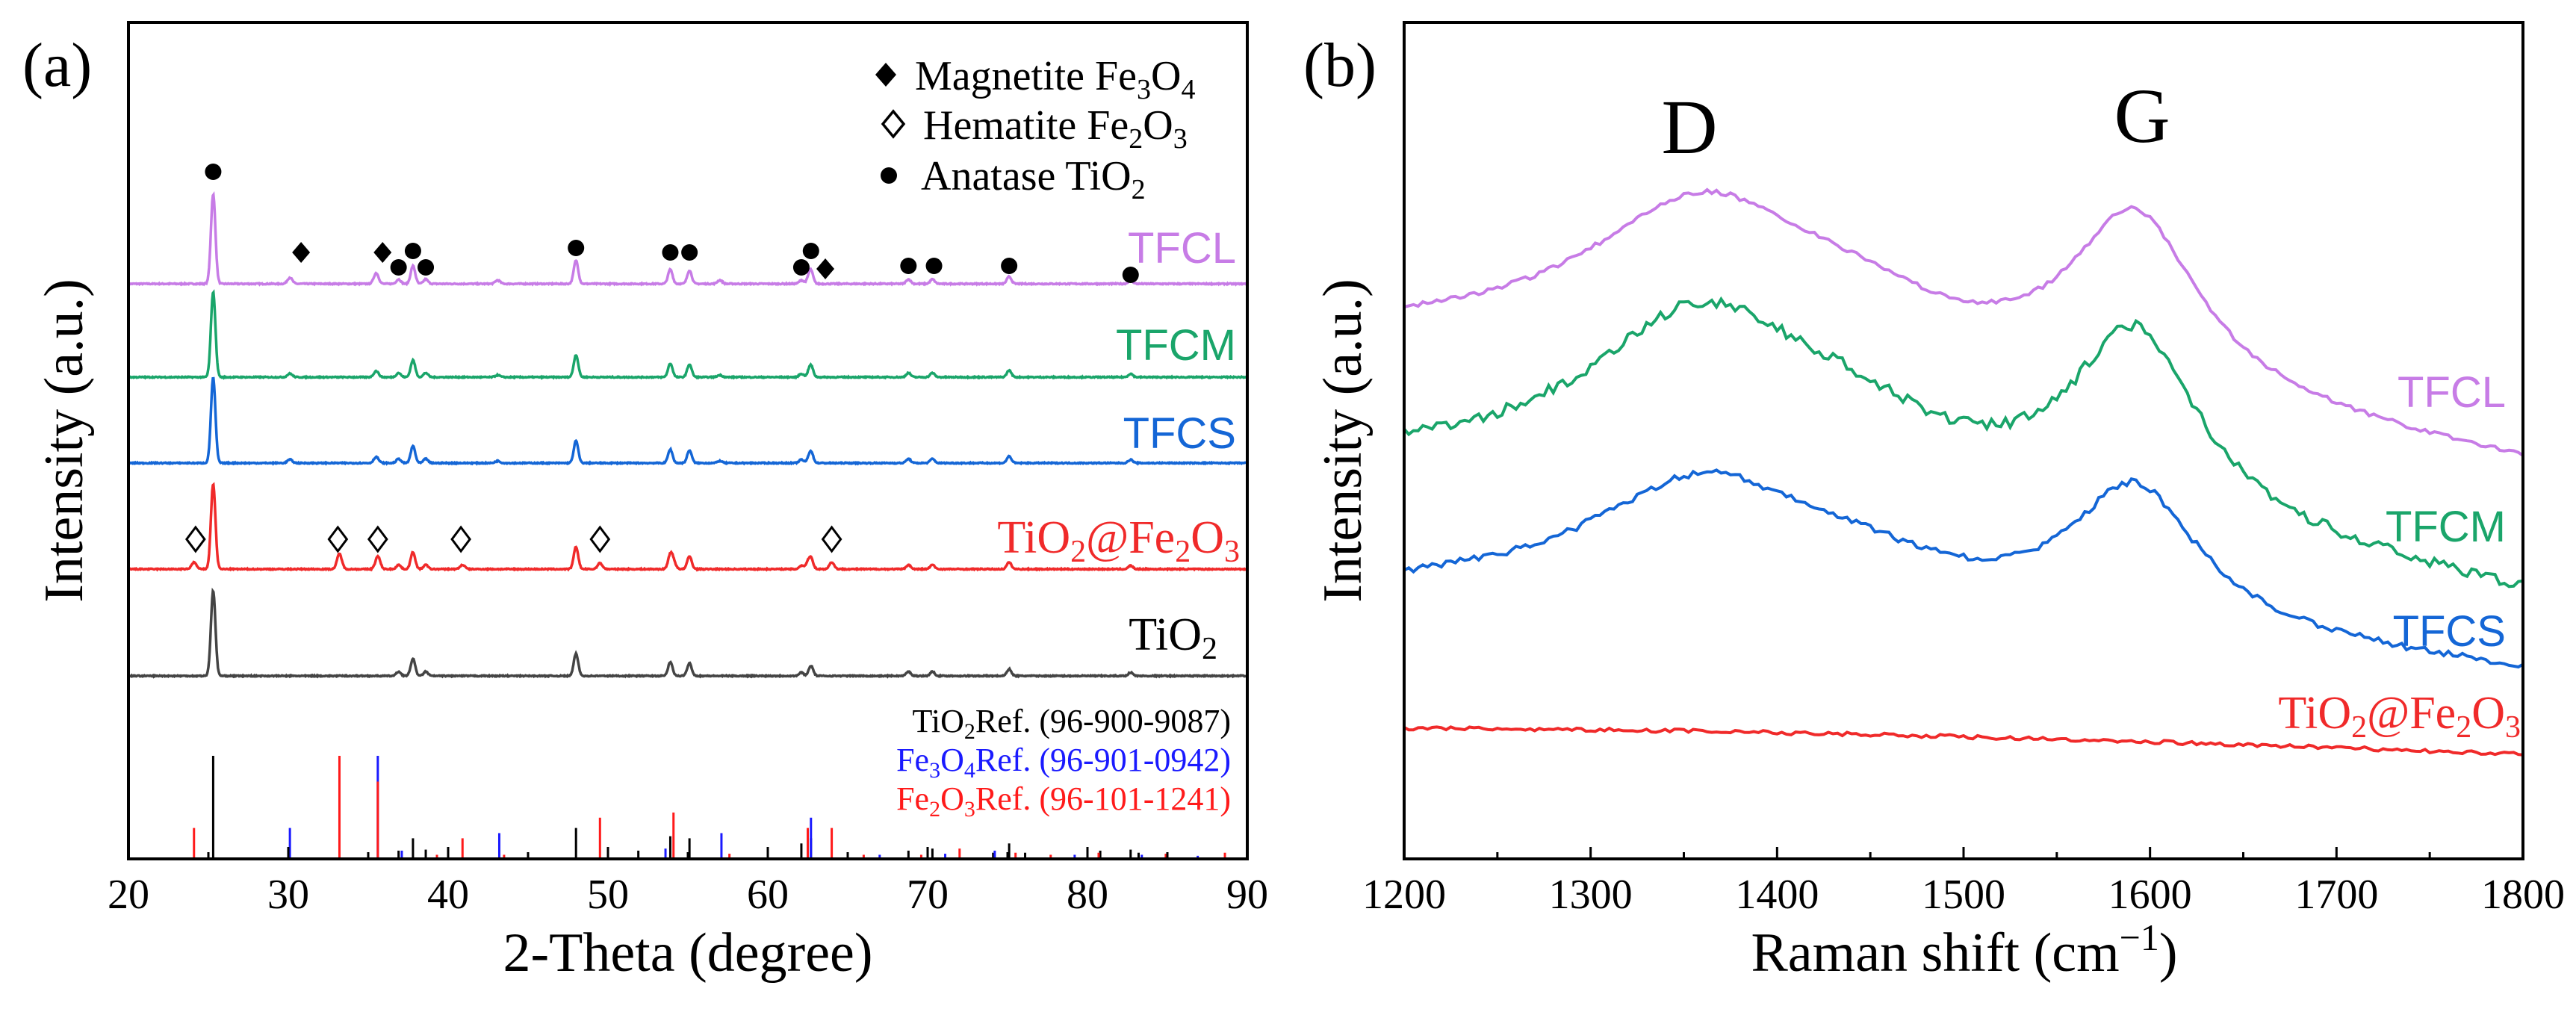 The width and height of the screenshot is (2576, 1012). Describe the element at coordinates (1777, 895) in the screenshot. I see `x-tick-label: 1400` at that location.